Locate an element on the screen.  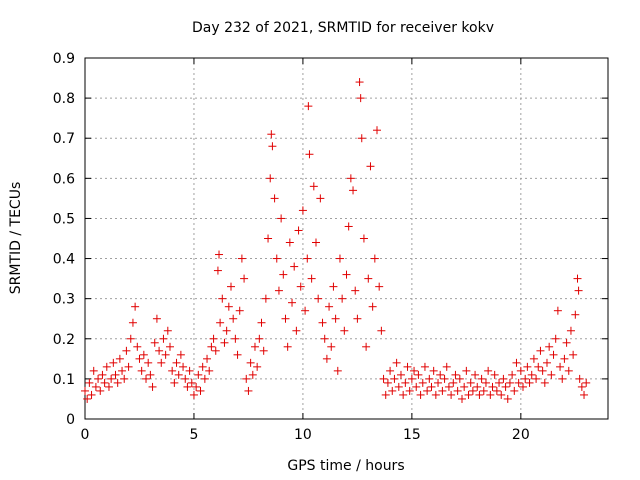
x-tick-label: 10 is located at coordinates (303, 435).